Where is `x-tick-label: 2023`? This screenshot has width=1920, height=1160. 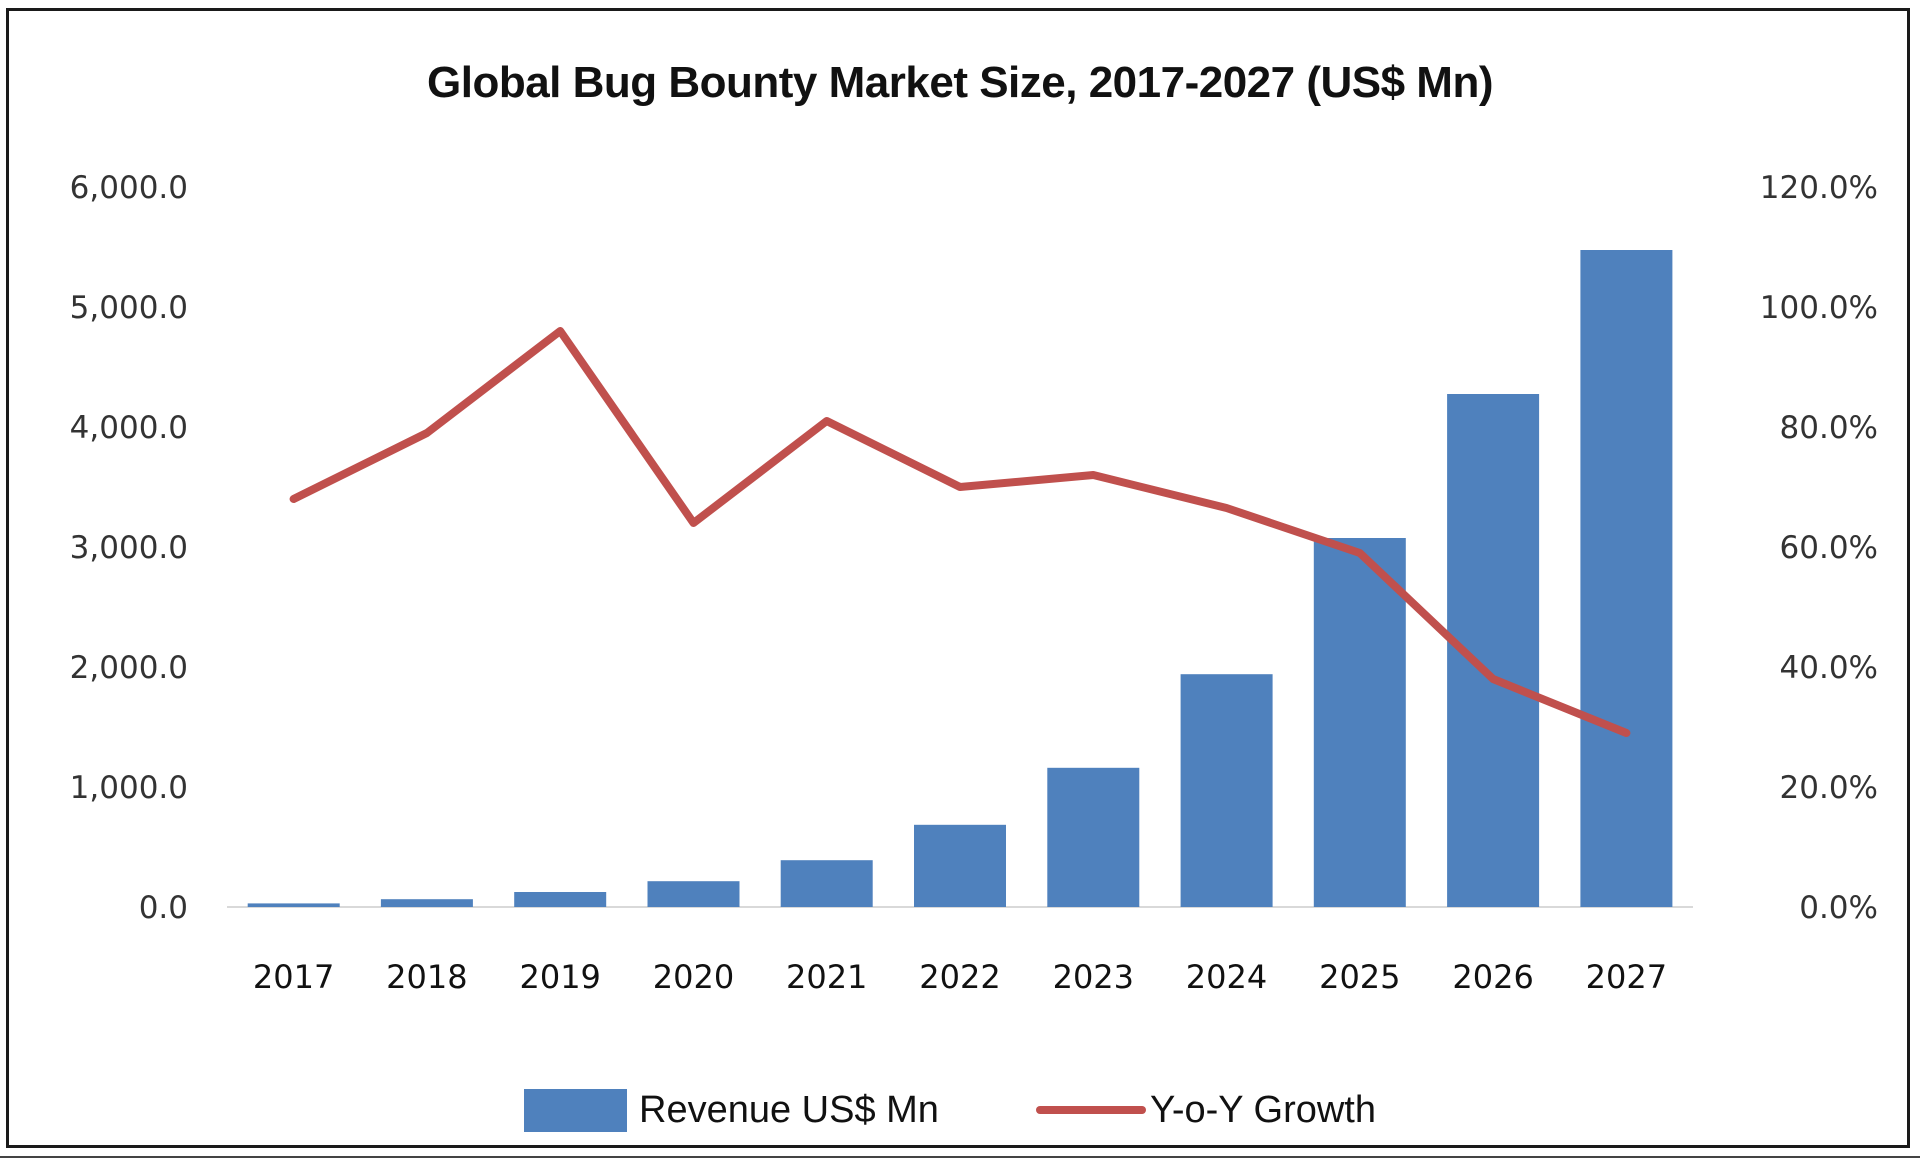
x-tick-label: 2023 is located at coordinates (1093, 977).